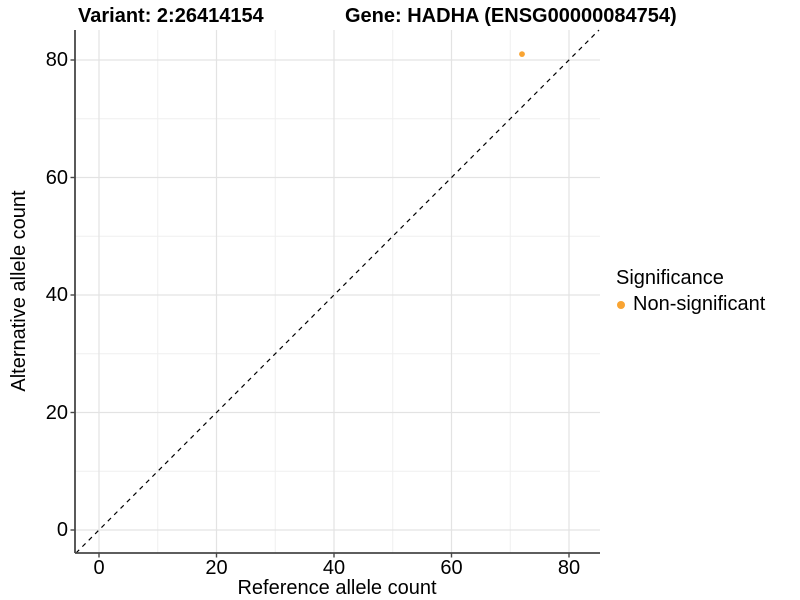 Image resolution: width=800 pixels, height=600 pixels. I want to click on variant-title: Variant: 2:26414154, so click(171, 16).